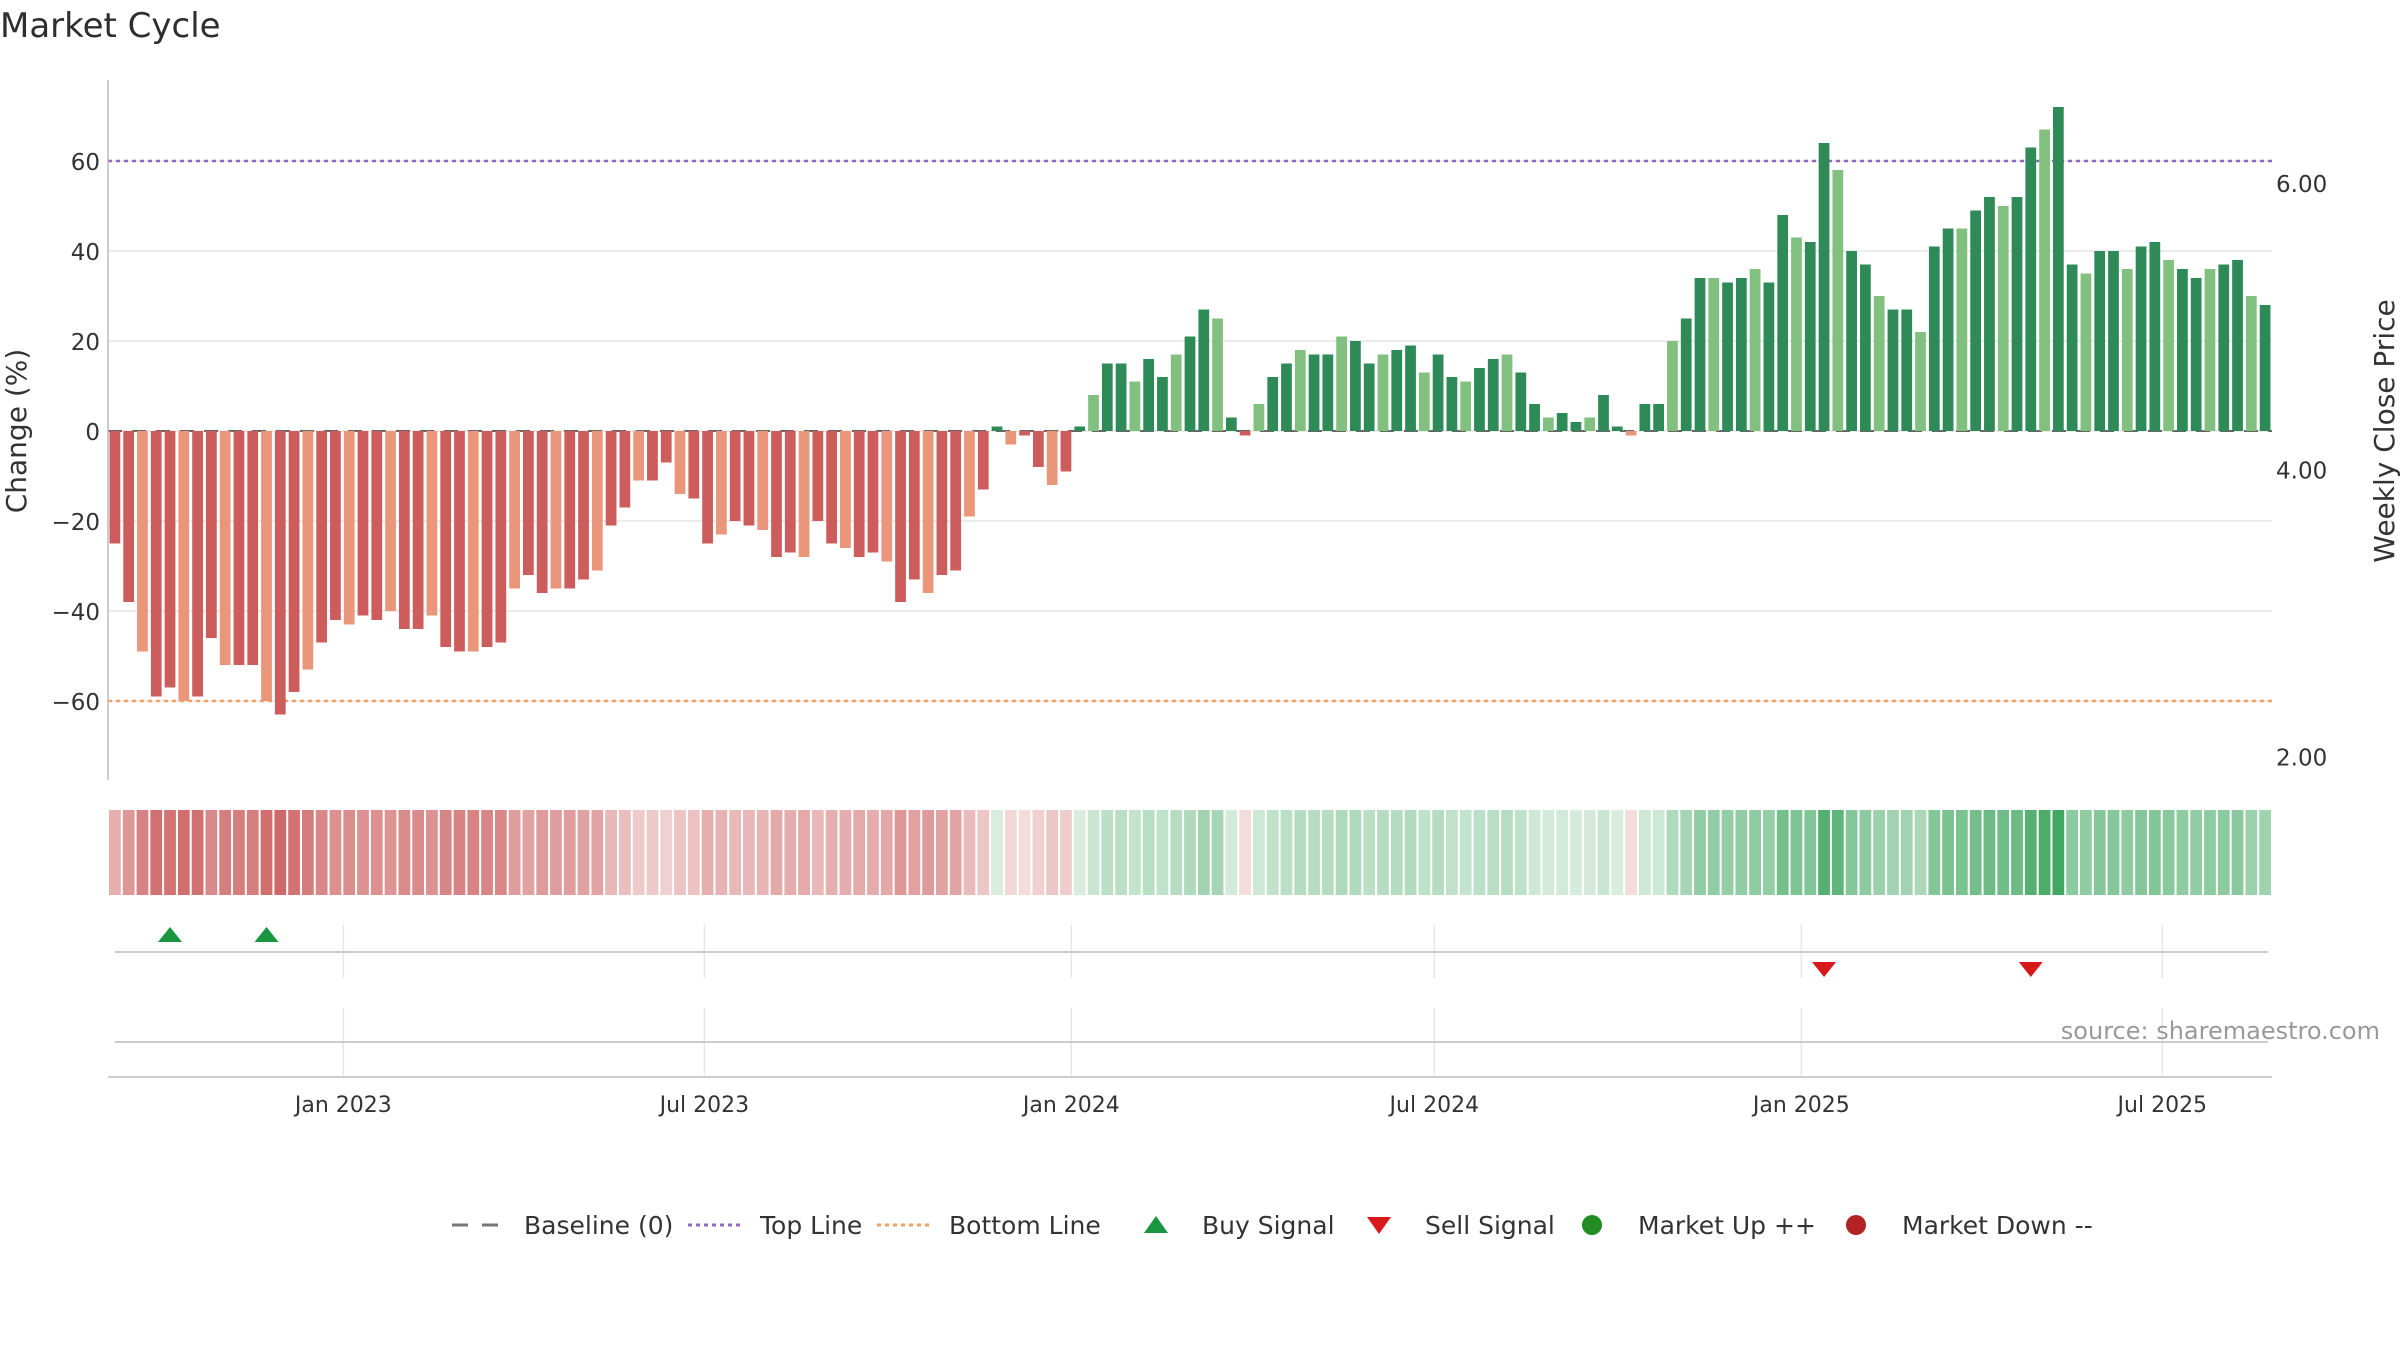 The height and width of the screenshot is (1350, 2400). I want to click on y-axis-title: Change (%), so click(16, 431).